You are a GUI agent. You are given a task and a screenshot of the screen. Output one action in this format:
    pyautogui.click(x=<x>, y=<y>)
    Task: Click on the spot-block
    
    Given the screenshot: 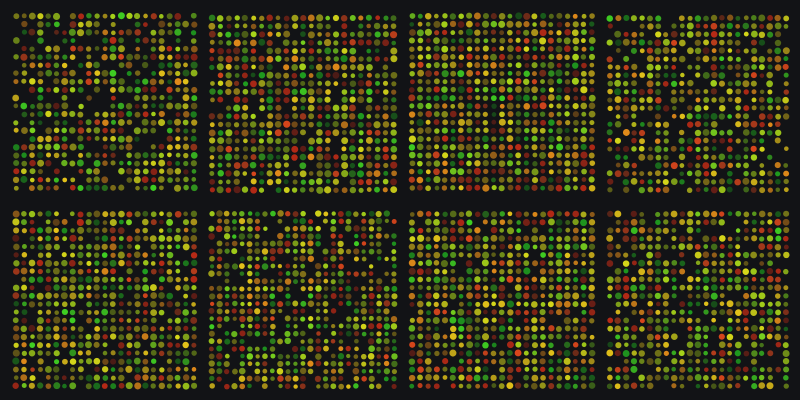 What is the action you would take?
    pyautogui.click(x=698, y=300)
    